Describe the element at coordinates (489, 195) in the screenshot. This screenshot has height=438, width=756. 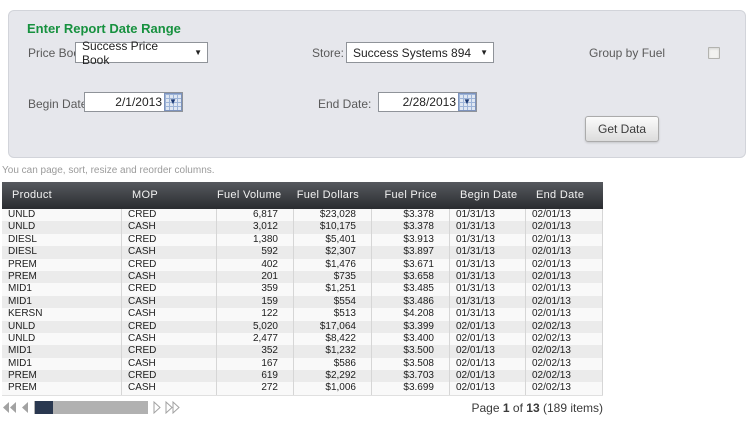
I see `column-header-begin_date: Begin Date` at that location.